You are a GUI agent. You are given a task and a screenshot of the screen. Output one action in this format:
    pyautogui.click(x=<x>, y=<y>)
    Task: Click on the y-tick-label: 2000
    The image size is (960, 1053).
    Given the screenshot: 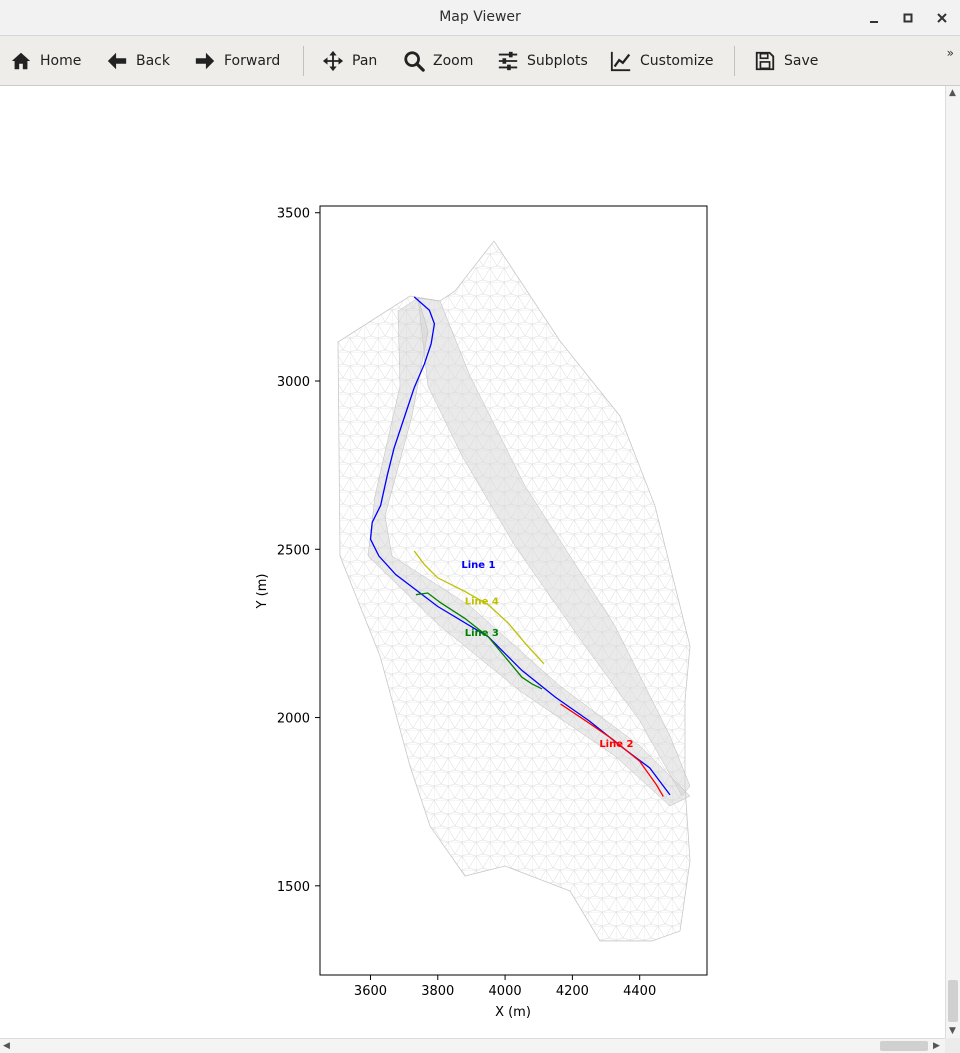 What is the action you would take?
    pyautogui.click(x=293, y=719)
    